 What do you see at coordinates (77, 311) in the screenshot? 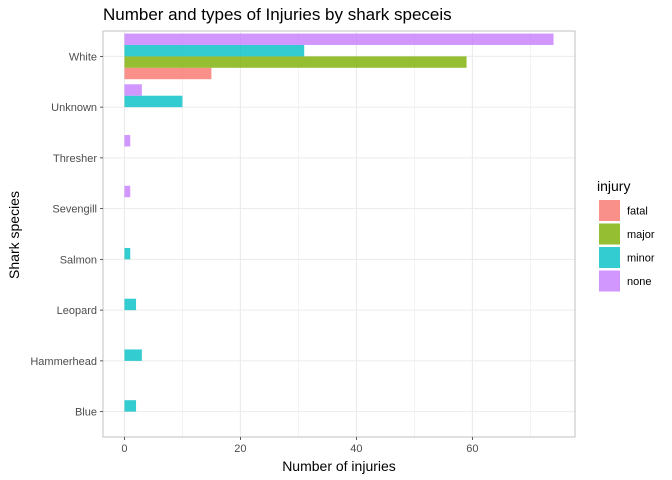
I see `y-tick-label: Leopard` at bounding box center [77, 311].